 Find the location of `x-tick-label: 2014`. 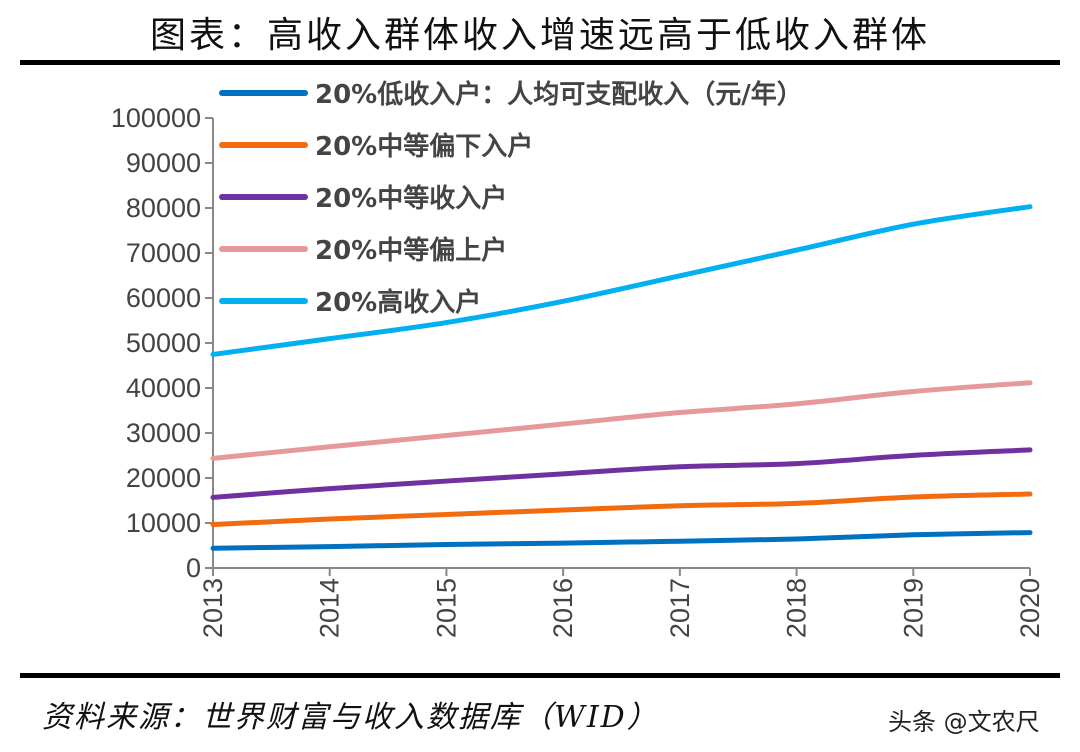

x-tick-label: 2014 is located at coordinates (330, 608).